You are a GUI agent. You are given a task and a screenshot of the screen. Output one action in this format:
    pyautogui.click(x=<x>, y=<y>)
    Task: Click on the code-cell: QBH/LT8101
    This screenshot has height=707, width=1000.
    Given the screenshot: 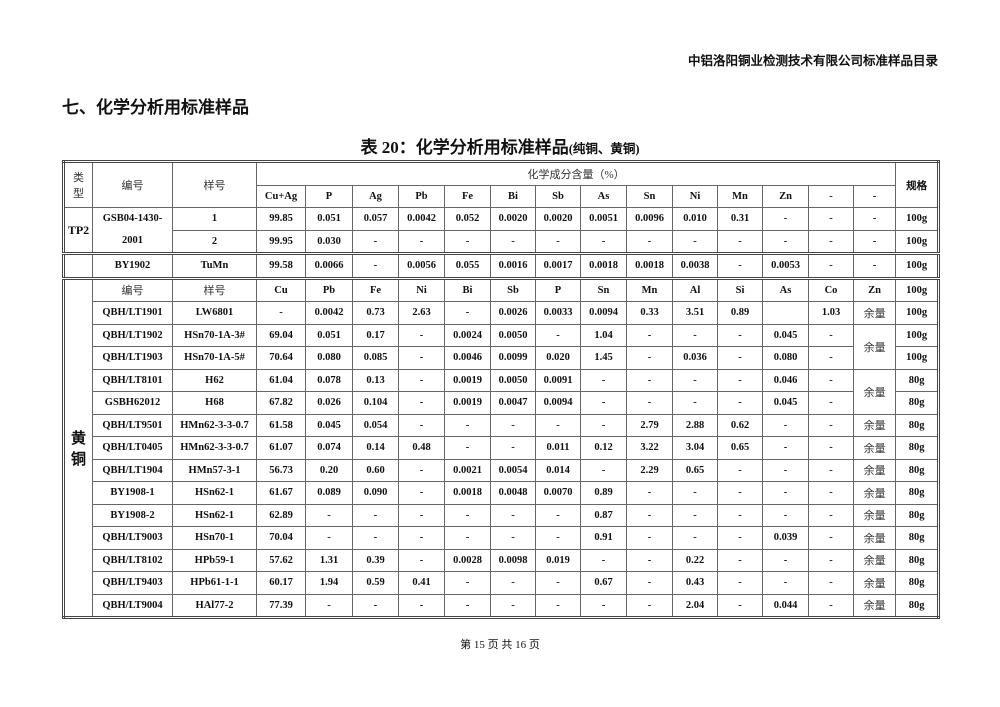 What is the action you would take?
    pyautogui.click(x=132, y=380)
    